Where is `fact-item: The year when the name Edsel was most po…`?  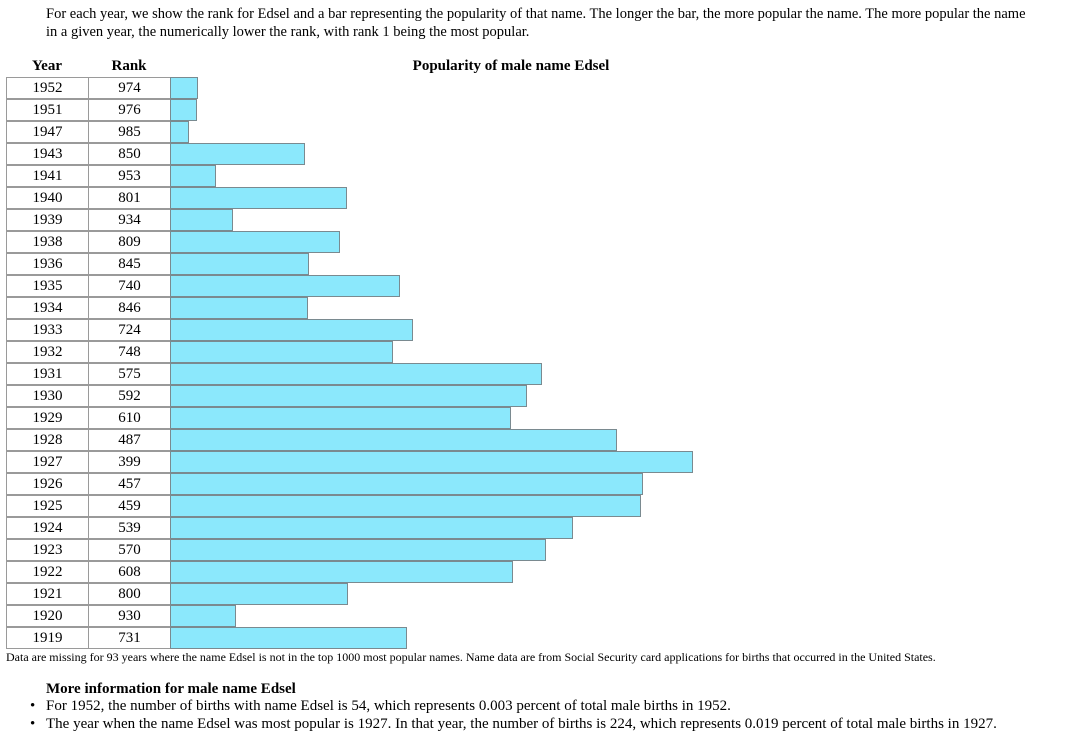 fact-item: The year when the name Edsel was most po… is located at coordinates (545, 724).